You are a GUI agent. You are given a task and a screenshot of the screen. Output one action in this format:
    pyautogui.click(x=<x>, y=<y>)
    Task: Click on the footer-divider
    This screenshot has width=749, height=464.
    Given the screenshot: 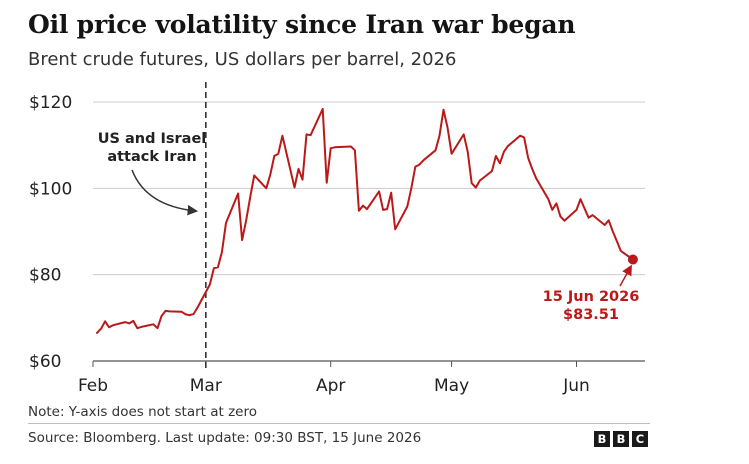 What is the action you would take?
    pyautogui.click(x=339, y=423)
    